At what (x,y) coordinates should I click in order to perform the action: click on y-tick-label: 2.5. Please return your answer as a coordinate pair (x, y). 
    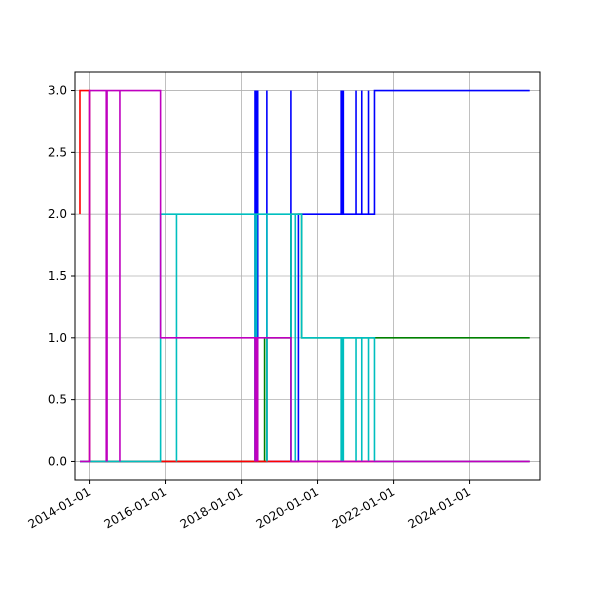
    Looking at the image, I should click on (57, 152).